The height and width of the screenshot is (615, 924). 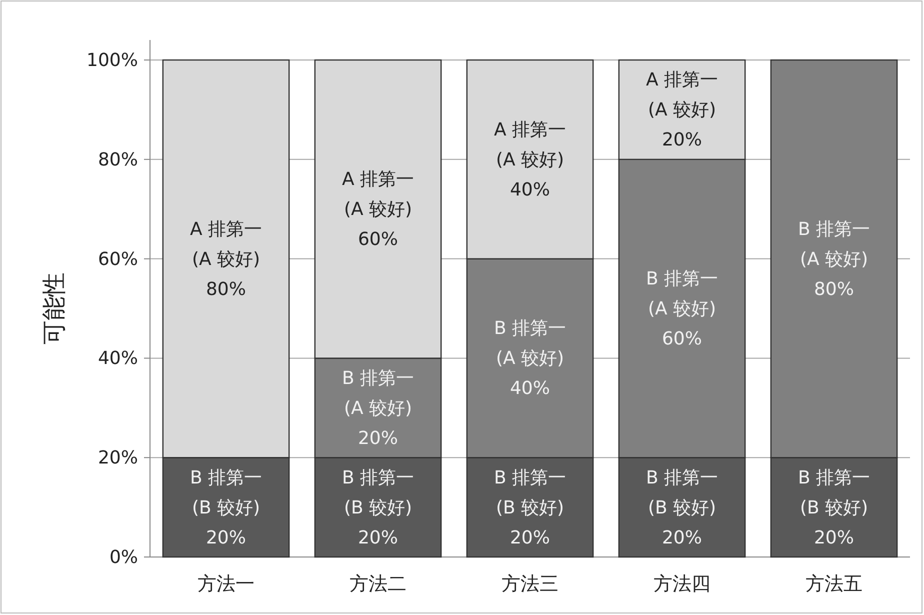 What do you see at coordinates (682, 309) in the screenshot?
I see `data-label: B 排第一 (A 较好) 60%` at bounding box center [682, 309].